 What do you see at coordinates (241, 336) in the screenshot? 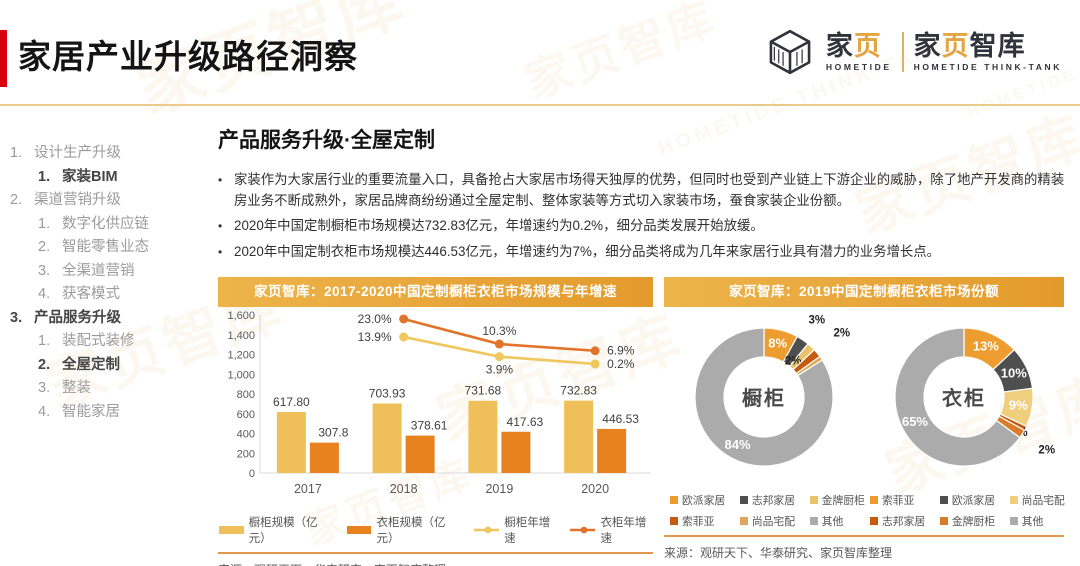
I see `svg-text: 1,400` at bounding box center [241, 336].